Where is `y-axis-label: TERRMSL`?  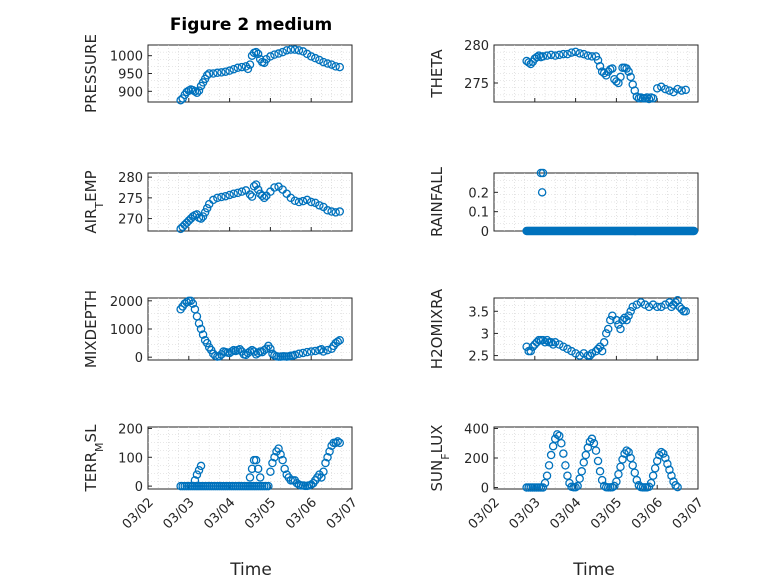
y-axis-label: TERRMSL is located at coordinates (94, 458).